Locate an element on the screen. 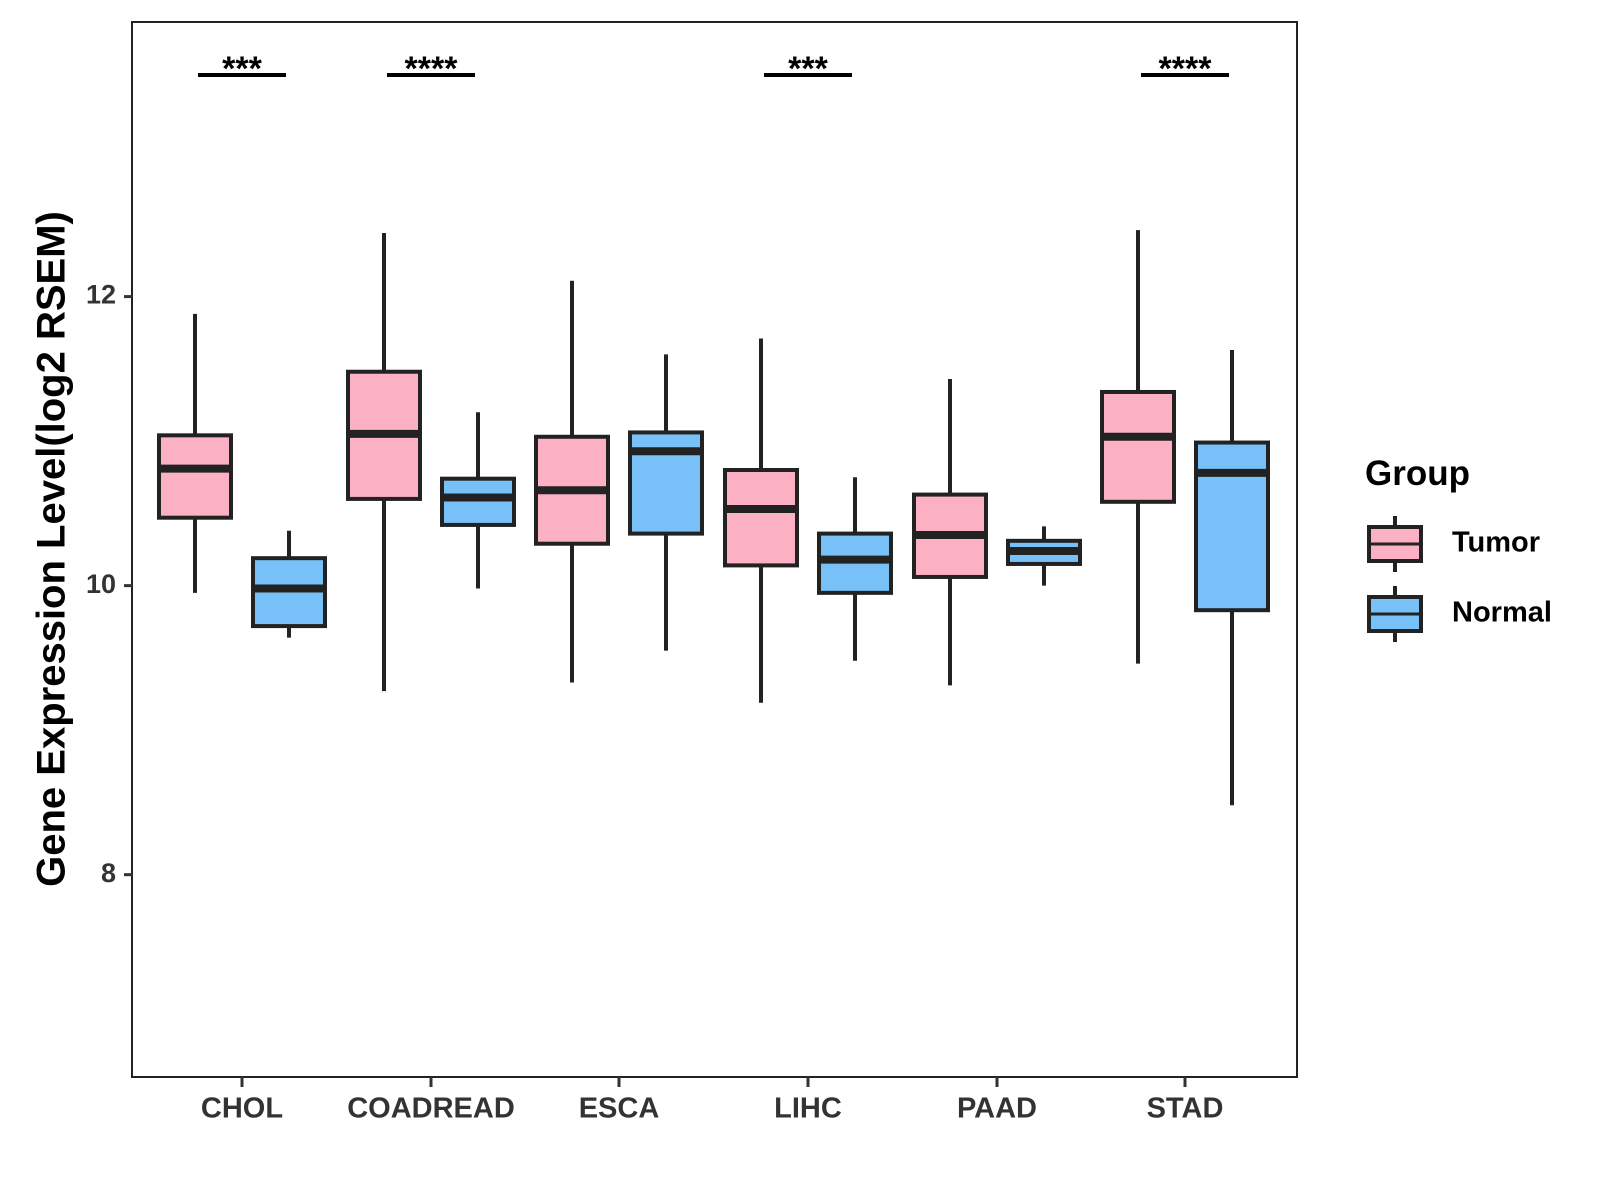 This screenshot has height=1200, width=1600. y-tick-label: 10 is located at coordinates (101, 584).